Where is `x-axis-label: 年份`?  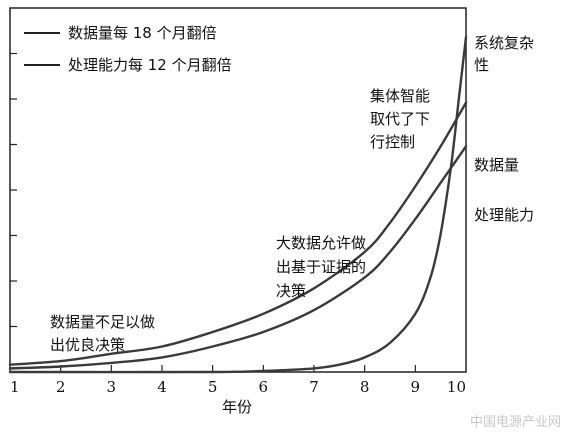
x-axis-label: 年份 is located at coordinates (237, 407).